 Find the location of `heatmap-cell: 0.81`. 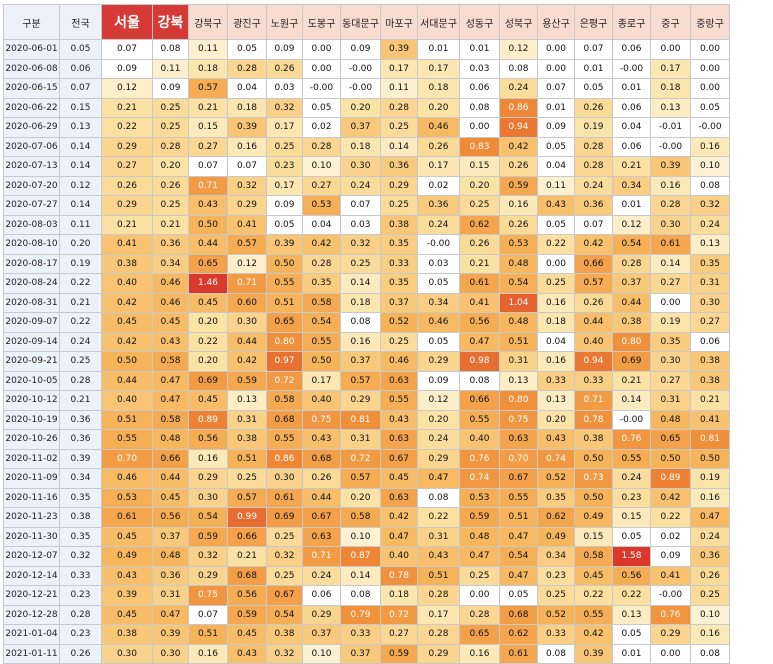

heatmap-cell: 0.81 is located at coordinates (710, 439).